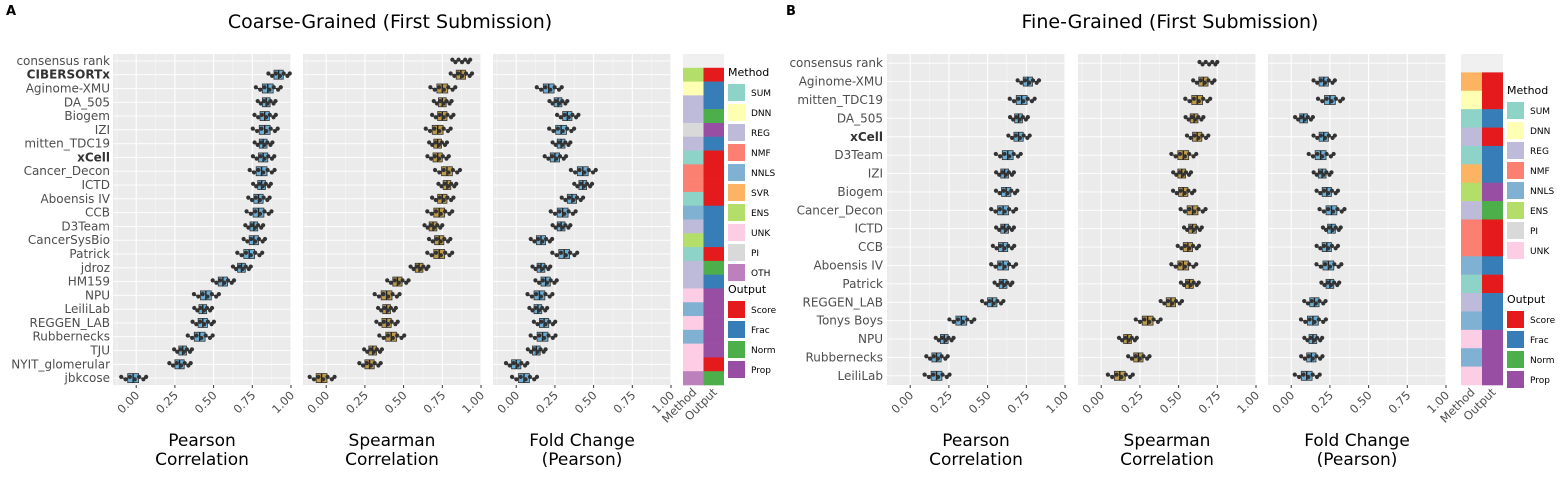  I want to click on panel-a-team-label: REGGEN_LAB, so click(70, 323).